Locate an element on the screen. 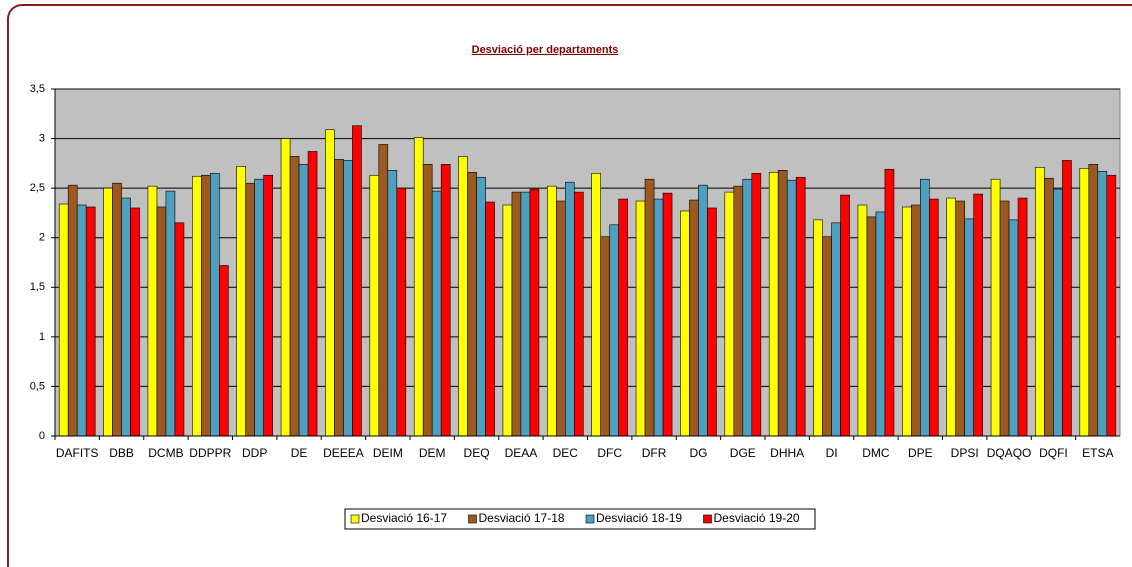 This screenshot has height=567, width=1132. x-tick-label: DFC is located at coordinates (609, 453).